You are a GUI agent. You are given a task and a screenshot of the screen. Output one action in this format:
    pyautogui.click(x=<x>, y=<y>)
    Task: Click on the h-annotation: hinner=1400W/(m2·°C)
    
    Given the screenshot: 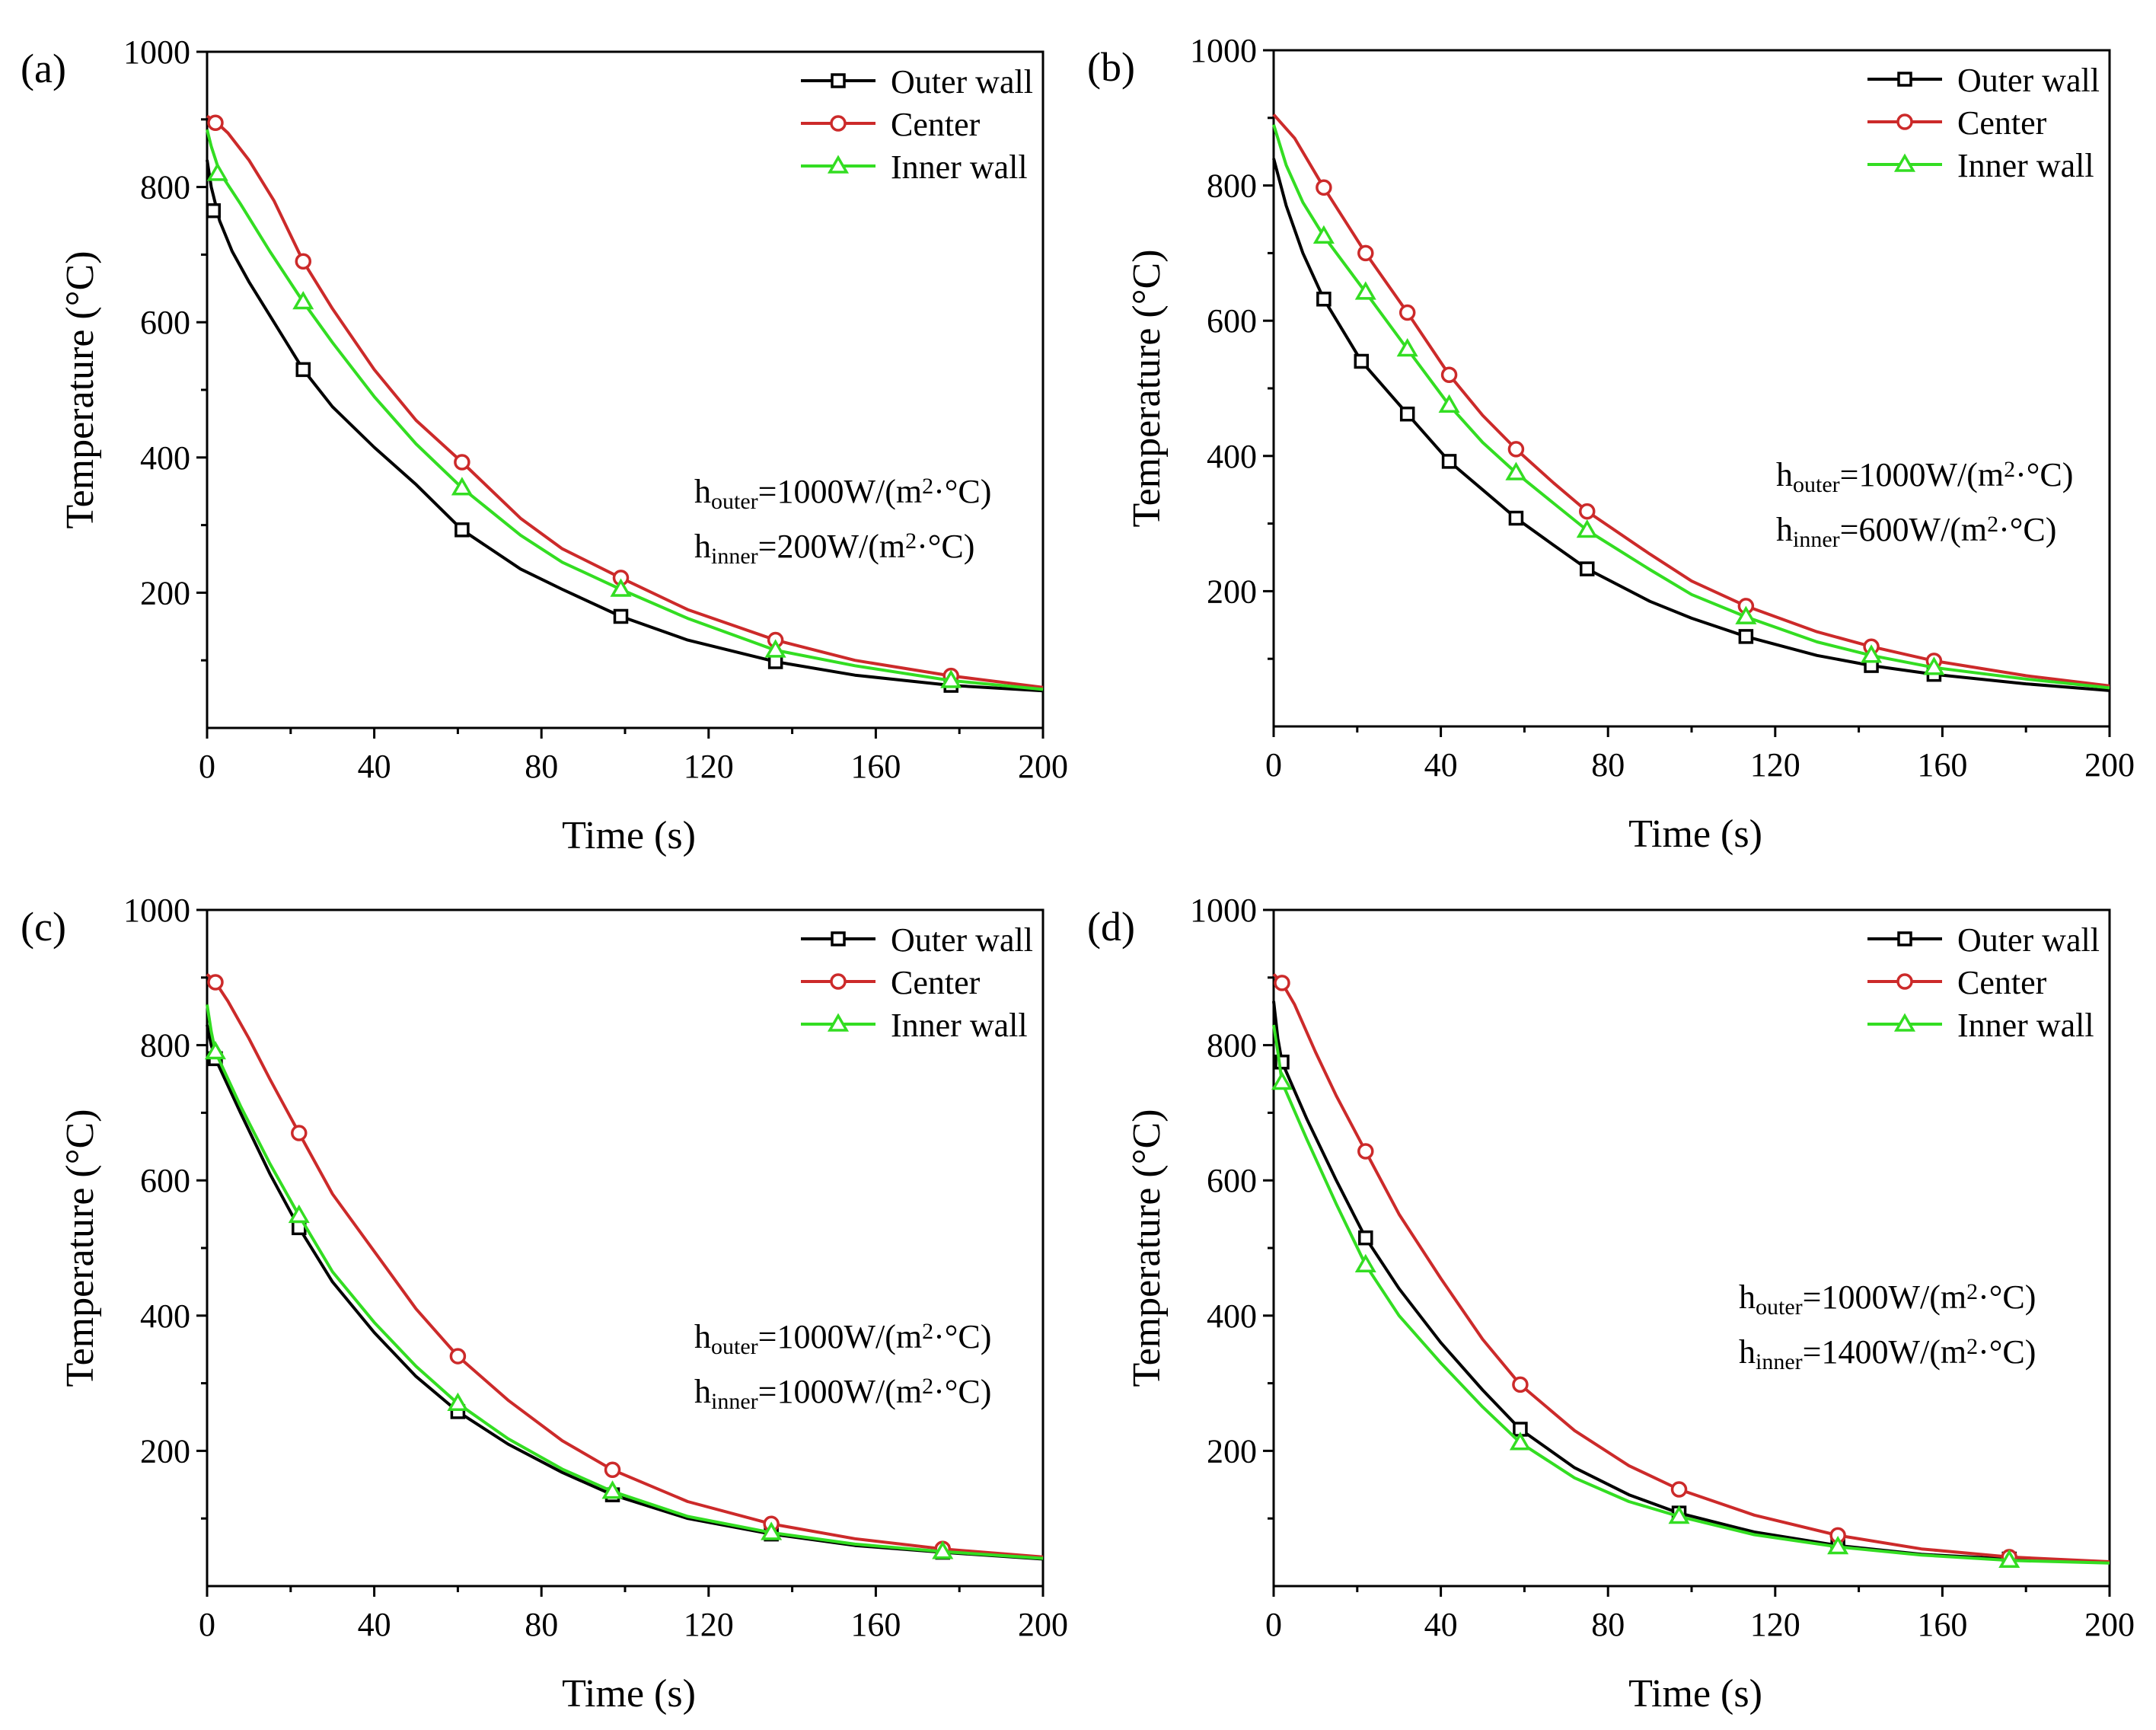 What is the action you would take?
    pyautogui.click(x=1888, y=1353)
    